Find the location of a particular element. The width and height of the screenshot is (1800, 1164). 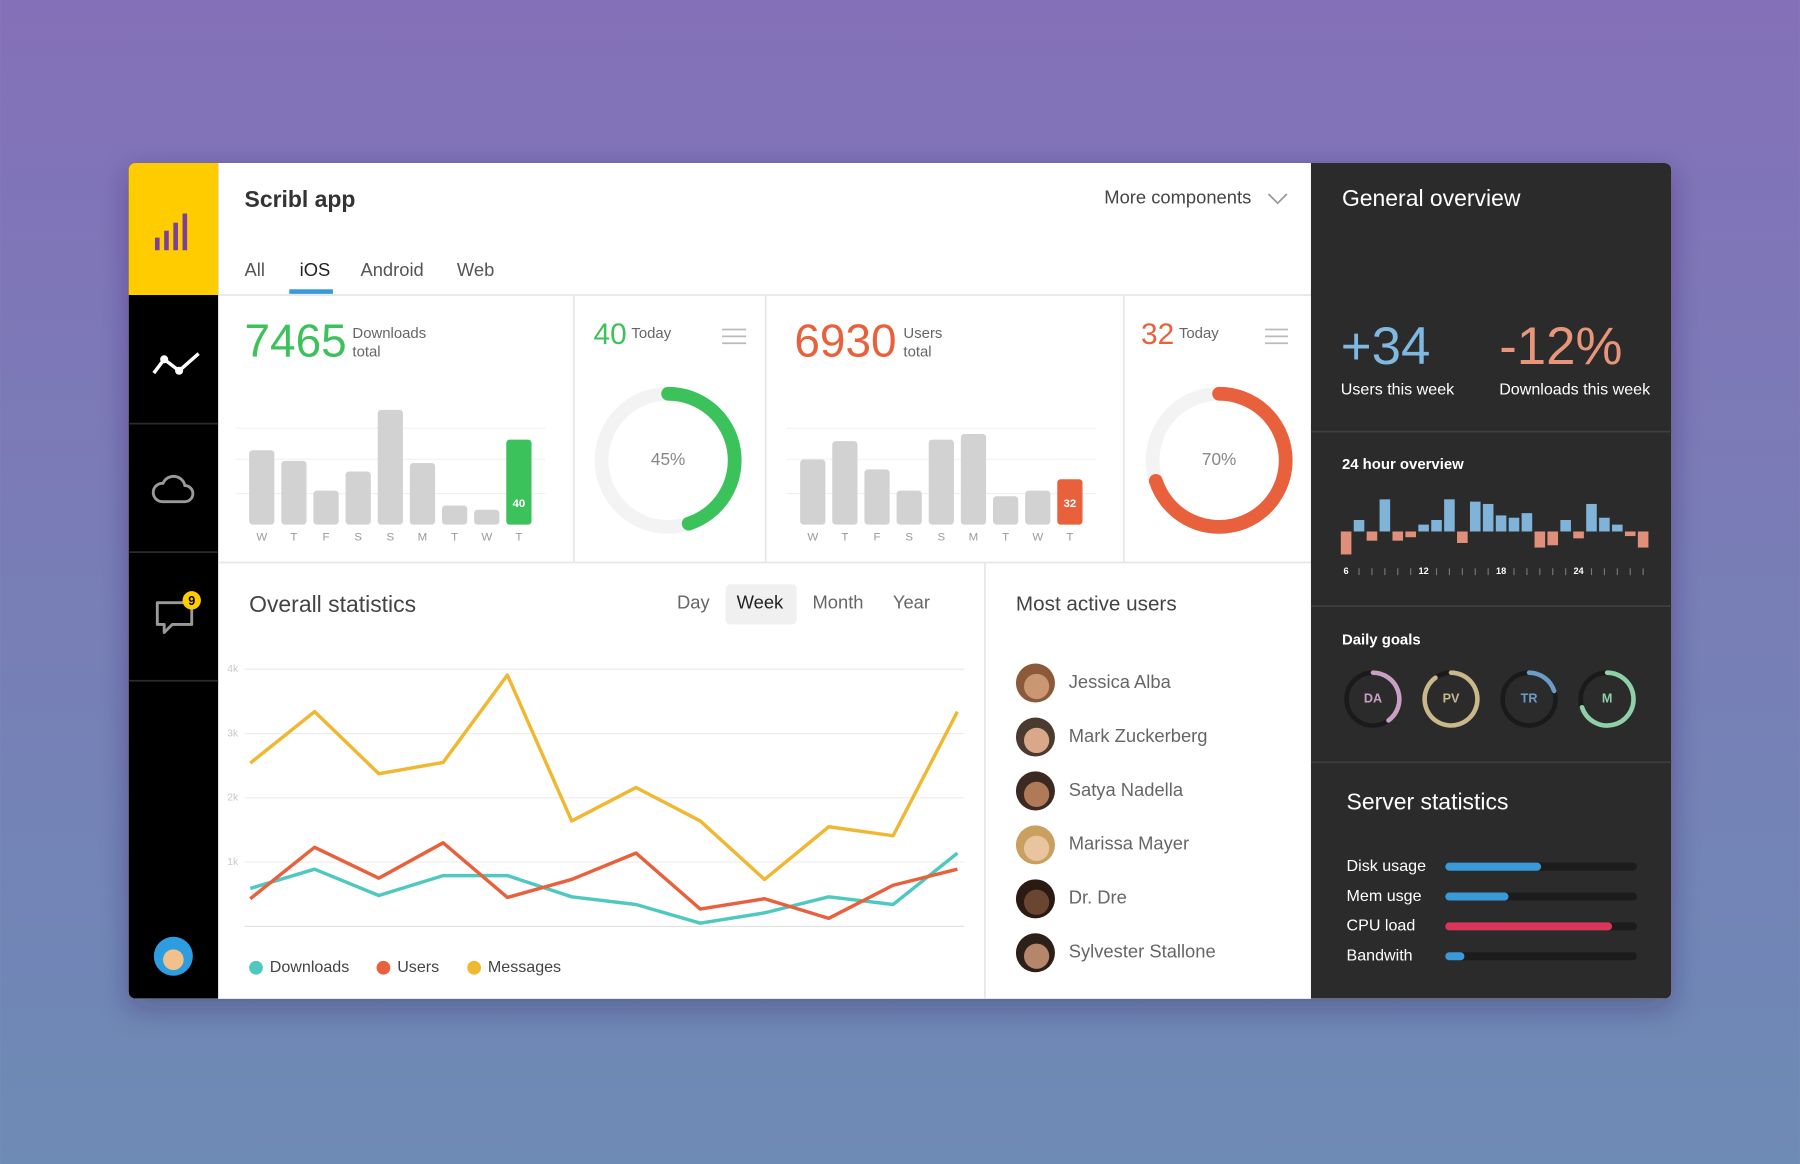

downloads-sub: total is located at coordinates (366, 351).